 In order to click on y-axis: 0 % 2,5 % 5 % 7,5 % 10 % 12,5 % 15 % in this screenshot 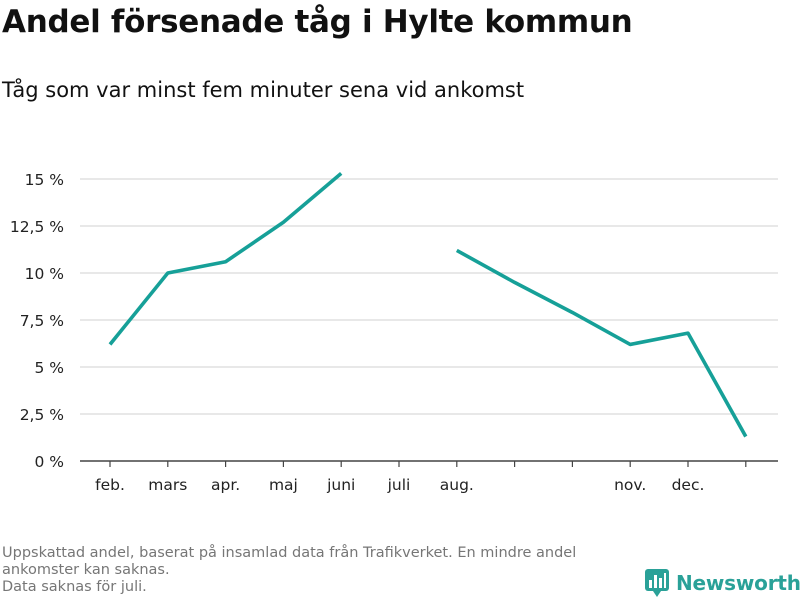, I will do `click(37, 321)`.